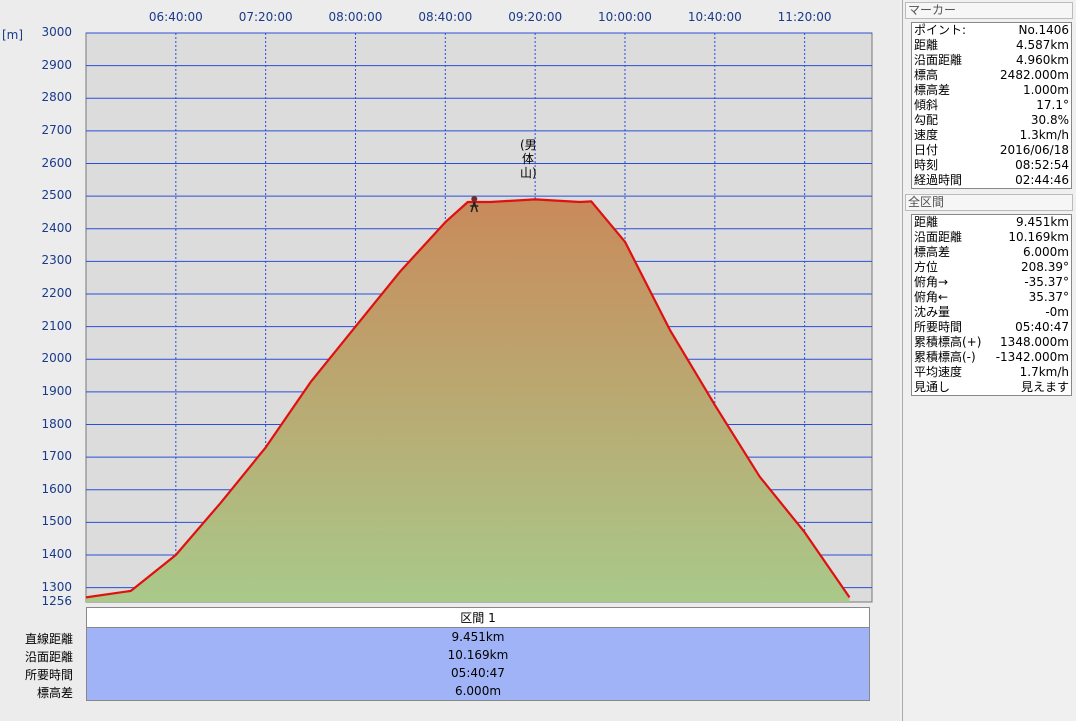 The width and height of the screenshot is (1076, 721). I want to click on marker_panel-row-value: 2482.000m, so click(1034, 75).